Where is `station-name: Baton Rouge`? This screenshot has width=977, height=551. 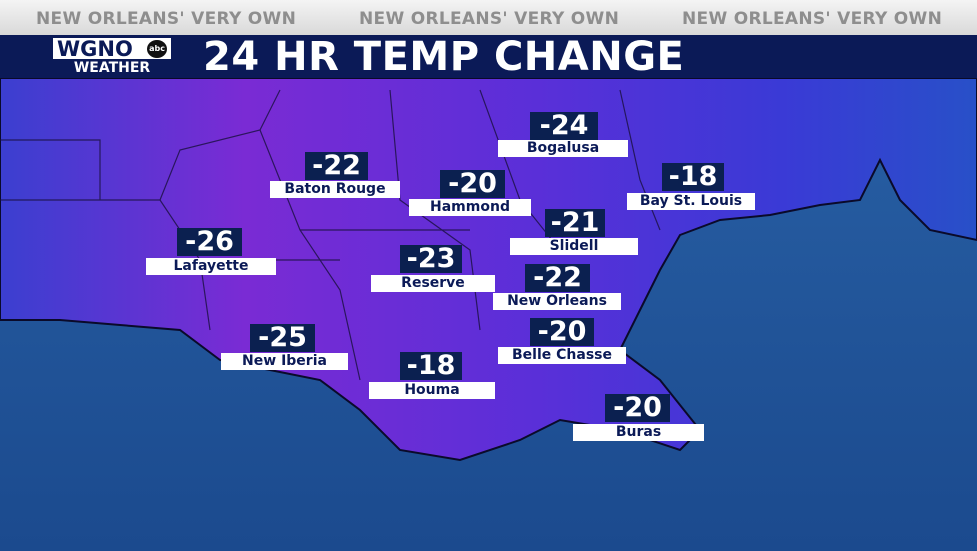 station-name: Baton Rouge is located at coordinates (335, 189).